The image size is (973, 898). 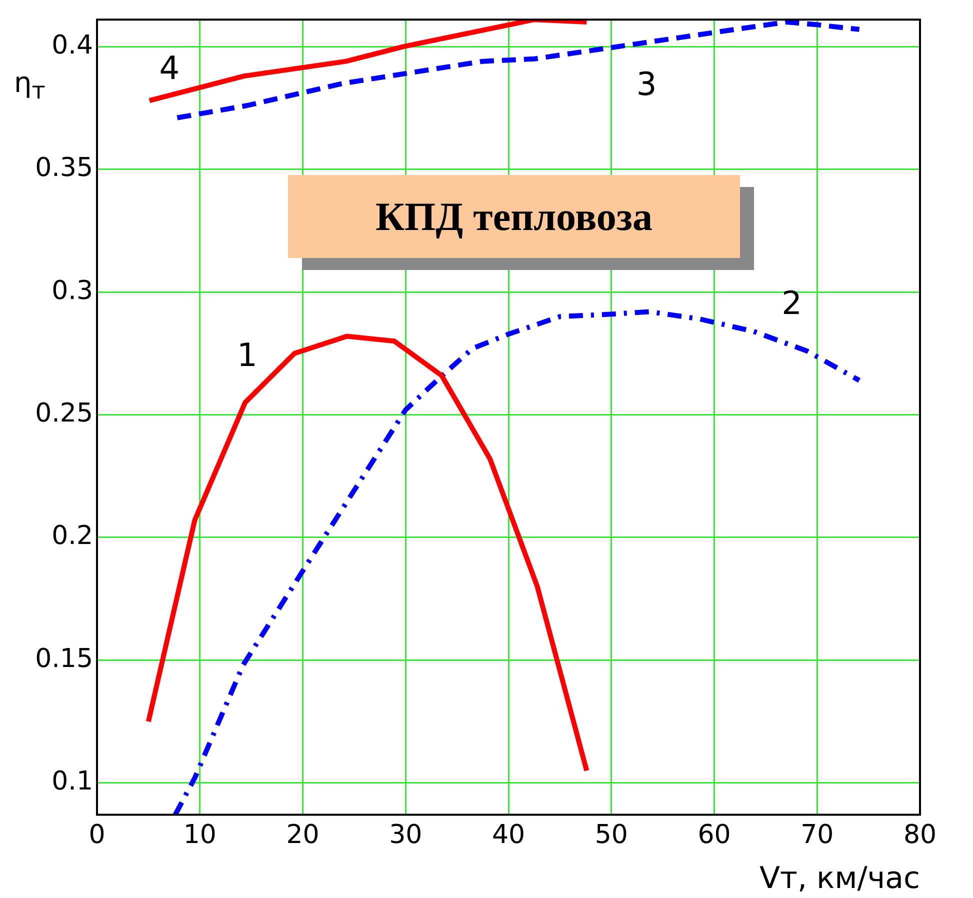 I want to click on x-tick-label: 30, so click(x=405, y=835).